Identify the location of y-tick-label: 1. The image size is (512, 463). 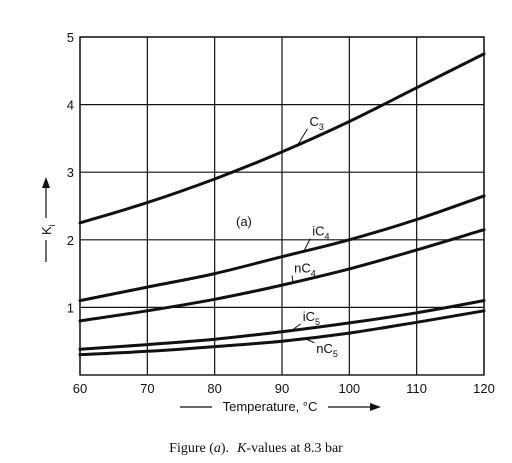
(70, 307).